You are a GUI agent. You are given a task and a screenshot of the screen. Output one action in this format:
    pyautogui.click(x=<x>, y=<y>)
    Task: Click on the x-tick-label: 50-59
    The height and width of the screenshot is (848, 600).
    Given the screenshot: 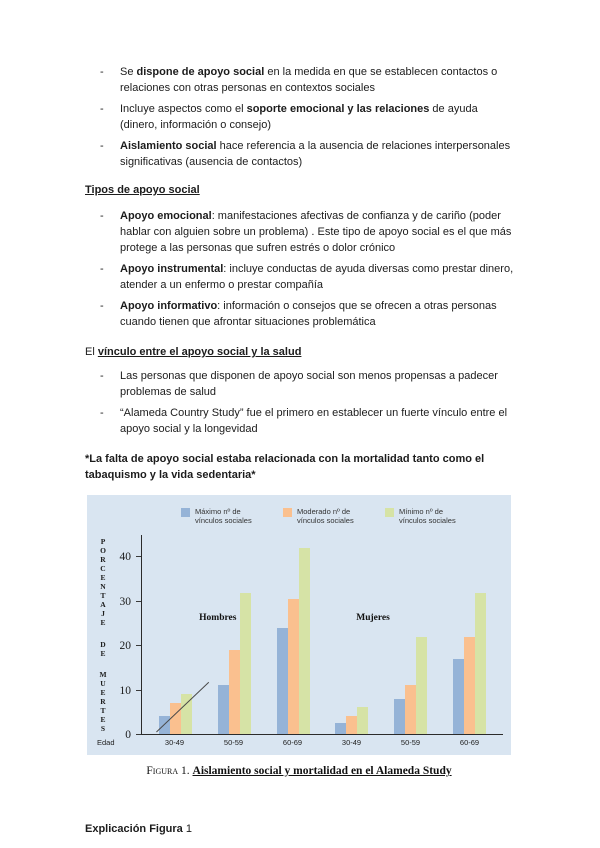 What is the action you would take?
    pyautogui.click(x=410, y=742)
    